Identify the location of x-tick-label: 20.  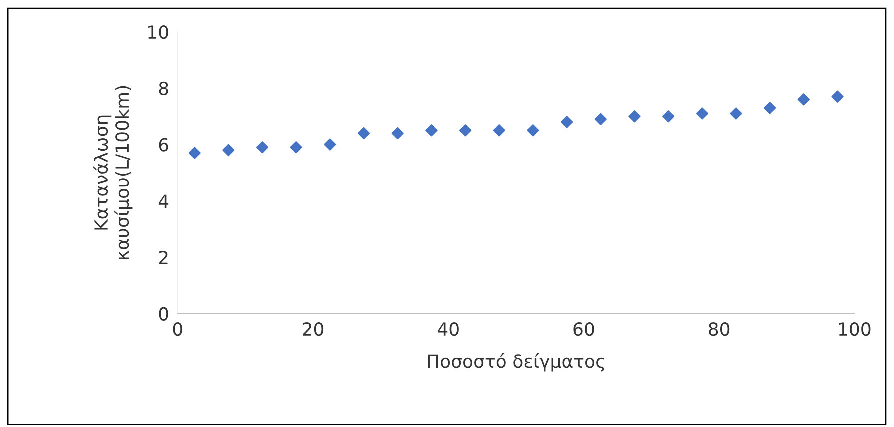
(313, 329).